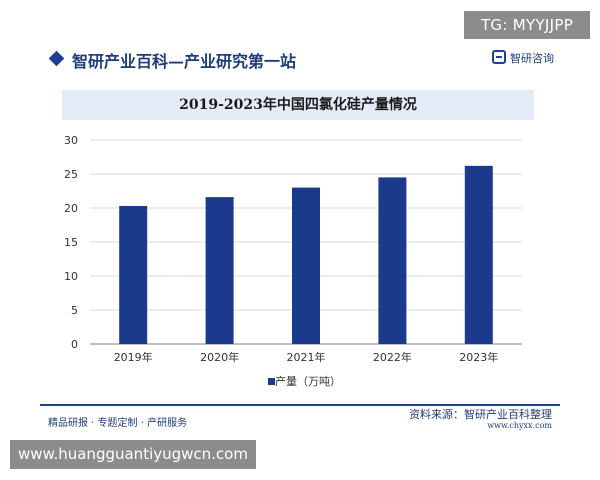 This screenshot has height=480, width=600. What do you see at coordinates (71, 208) in the screenshot?
I see `y-tick-label: 20` at bounding box center [71, 208].